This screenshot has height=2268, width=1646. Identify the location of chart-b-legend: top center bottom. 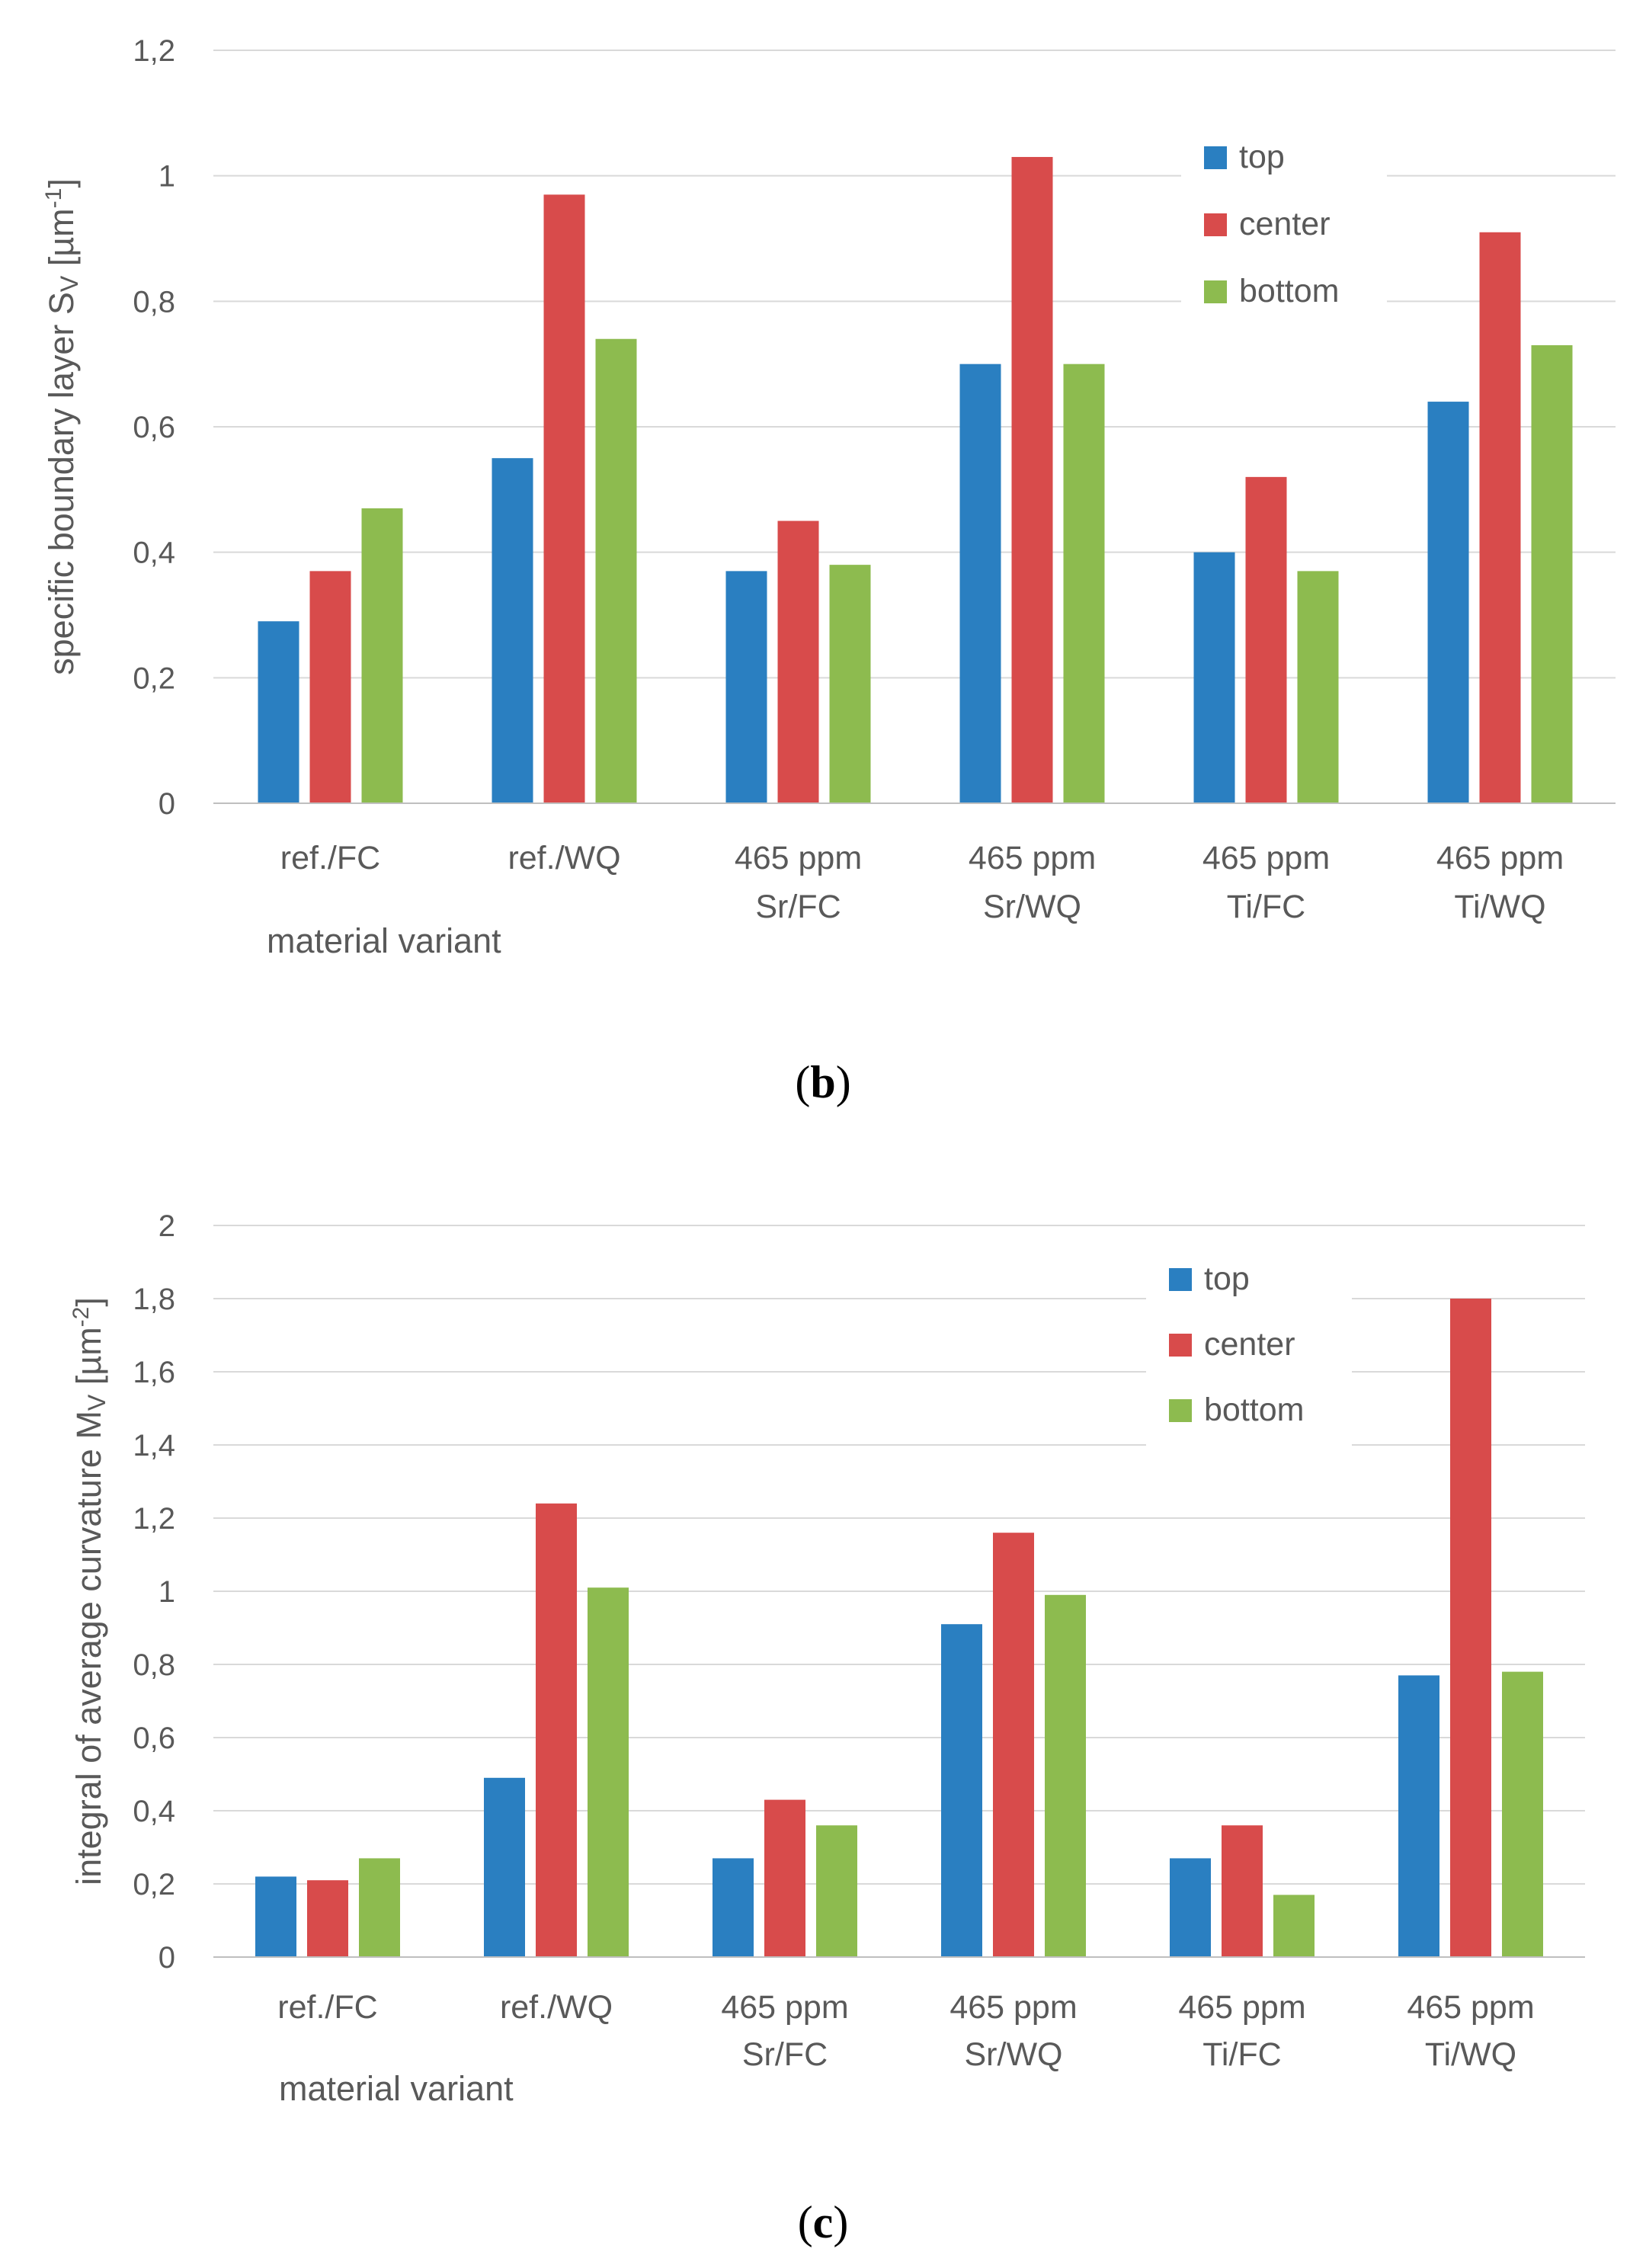
(1284, 238).